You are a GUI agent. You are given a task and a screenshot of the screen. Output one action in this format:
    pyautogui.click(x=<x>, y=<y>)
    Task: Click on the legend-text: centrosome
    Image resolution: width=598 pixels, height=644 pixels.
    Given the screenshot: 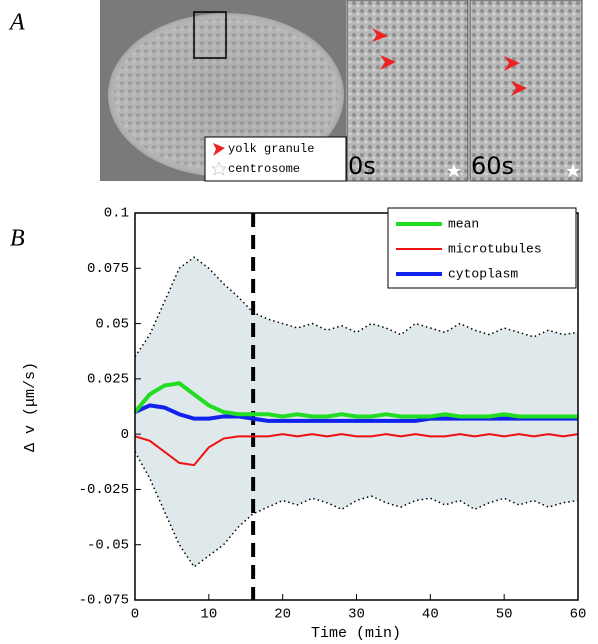 What is the action you would take?
    pyautogui.click(x=264, y=169)
    